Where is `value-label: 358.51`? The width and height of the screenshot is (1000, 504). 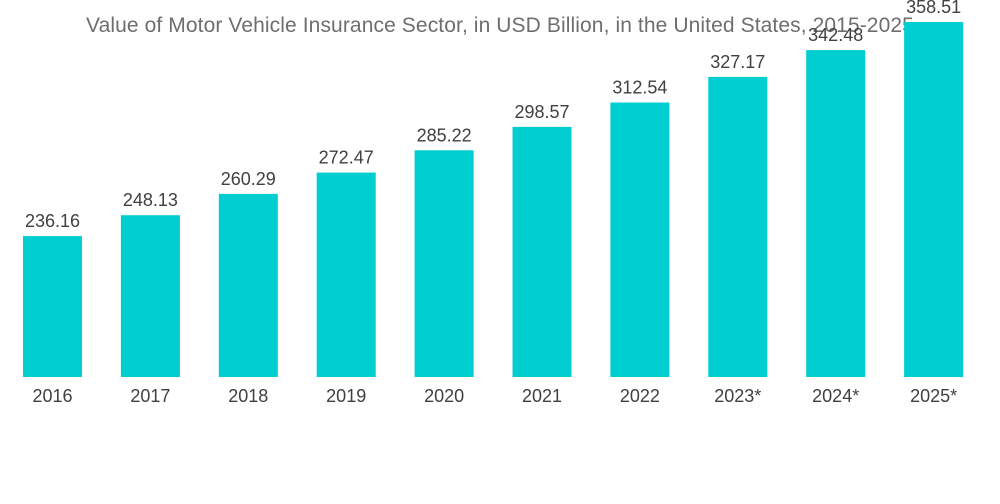
value-label: 358.51 is located at coordinates (933, 8).